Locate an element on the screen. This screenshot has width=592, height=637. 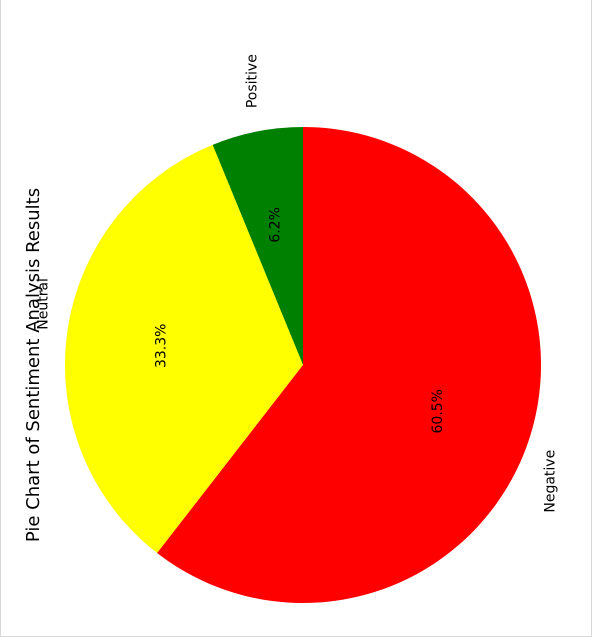
pie-category-label-neutral: Neutral is located at coordinates (44, 304).